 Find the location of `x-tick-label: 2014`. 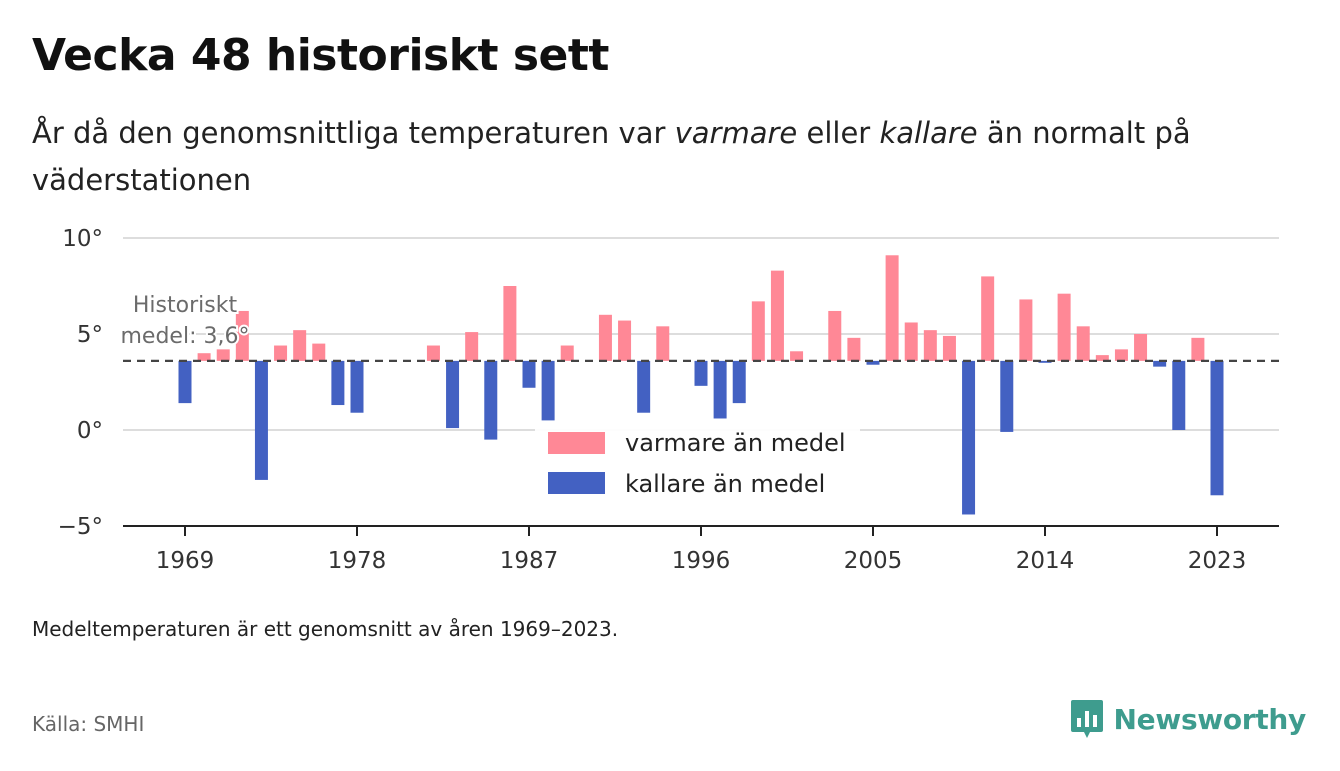

x-tick-label: 2014 is located at coordinates (1045, 561).